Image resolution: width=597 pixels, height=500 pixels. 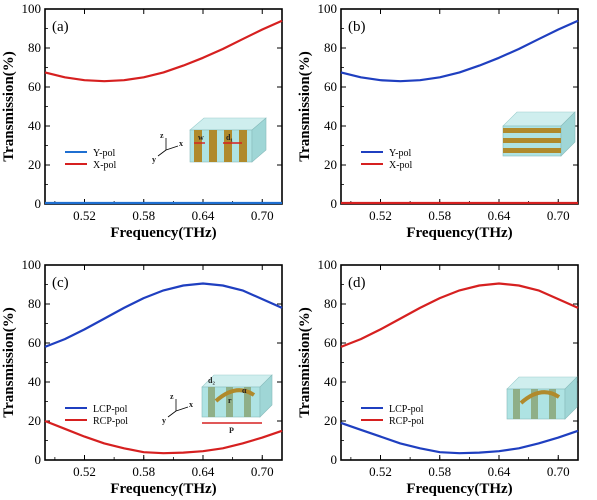 I want to click on inset-label-d1: d₁, so click(x=229, y=137).